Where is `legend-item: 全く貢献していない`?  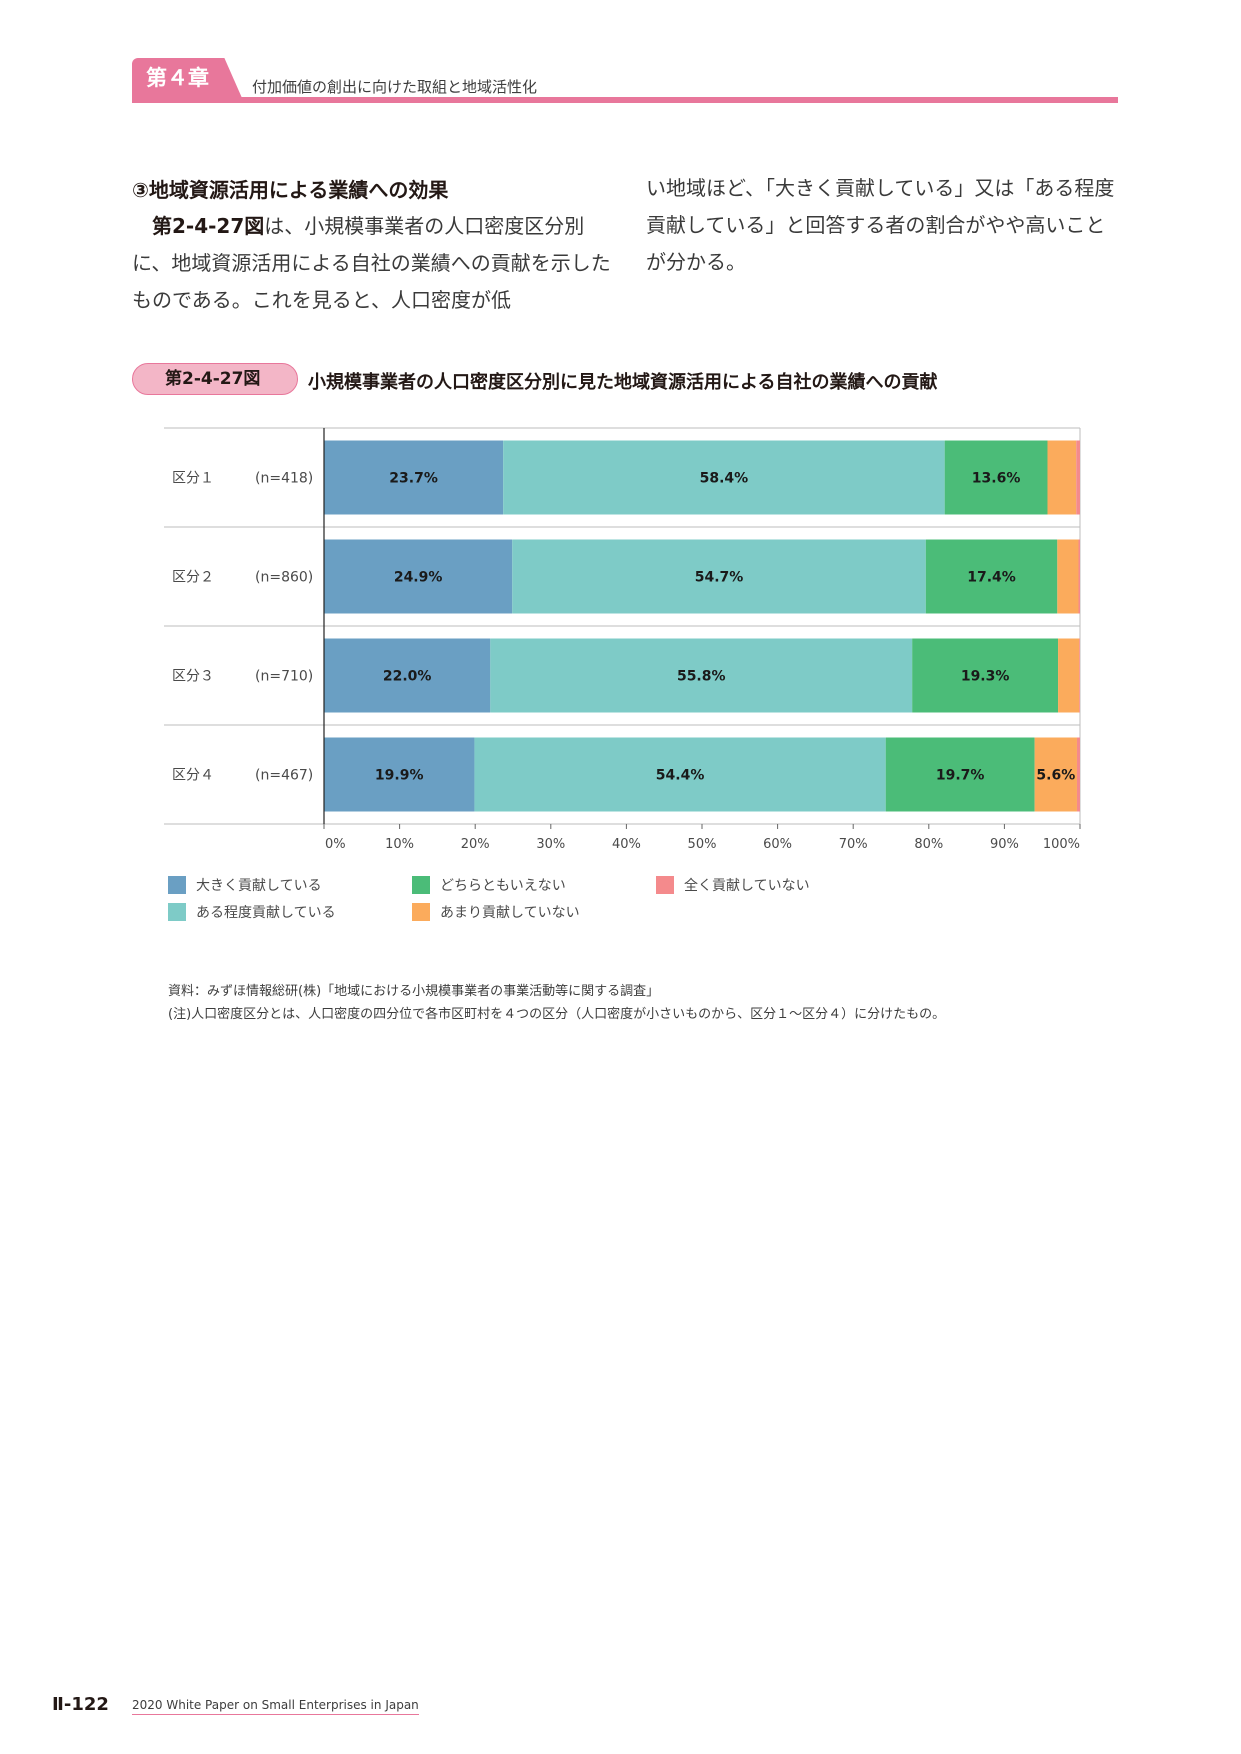 legend-item: 全く貢献していない is located at coordinates (733, 885).